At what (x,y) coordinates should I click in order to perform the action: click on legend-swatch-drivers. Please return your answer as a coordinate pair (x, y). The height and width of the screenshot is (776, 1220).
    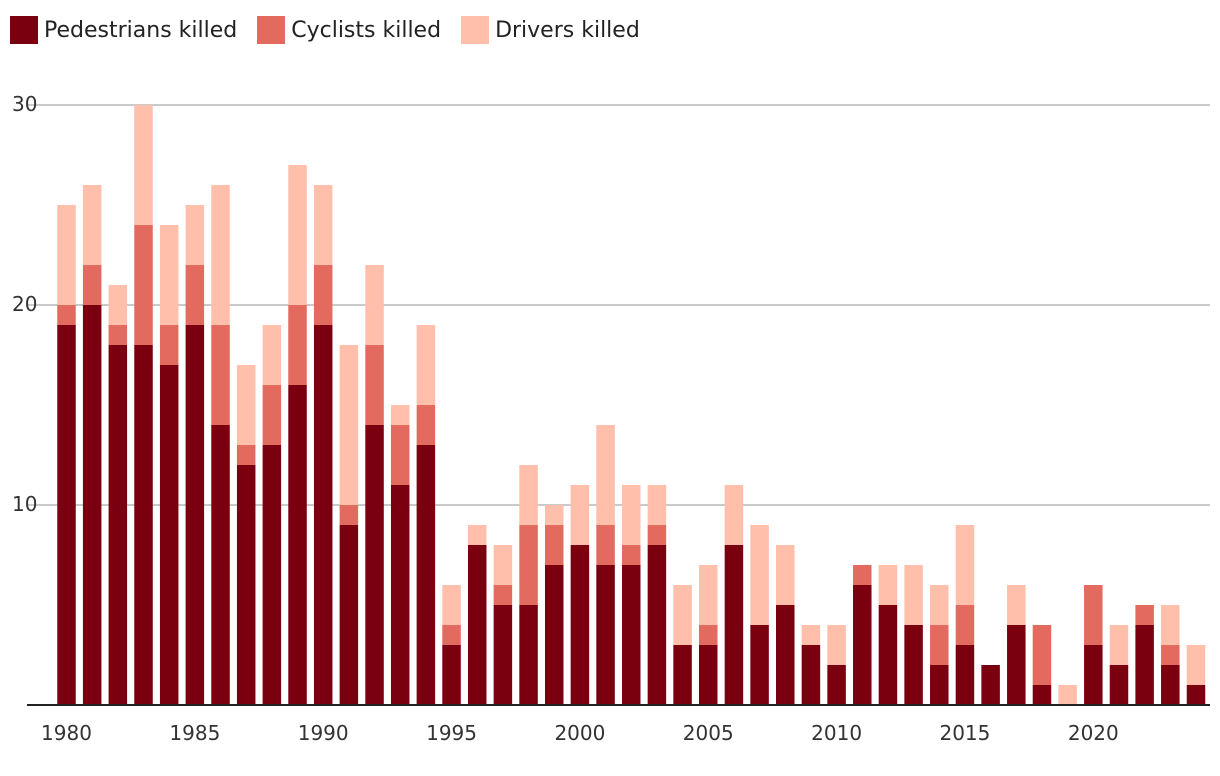
    Looking at the image, I should click on (475, 30).